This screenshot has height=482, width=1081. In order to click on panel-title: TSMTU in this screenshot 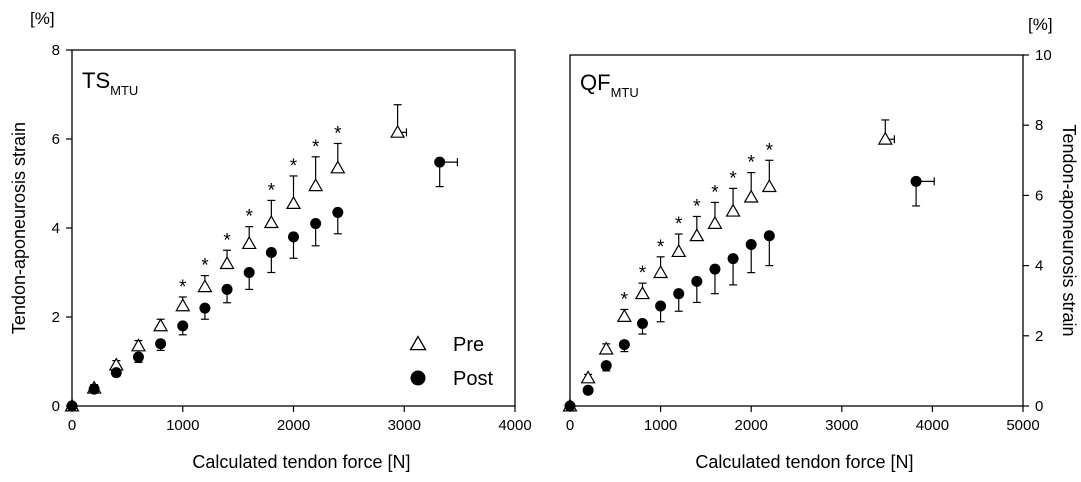, I will do `click(110, 83)`.